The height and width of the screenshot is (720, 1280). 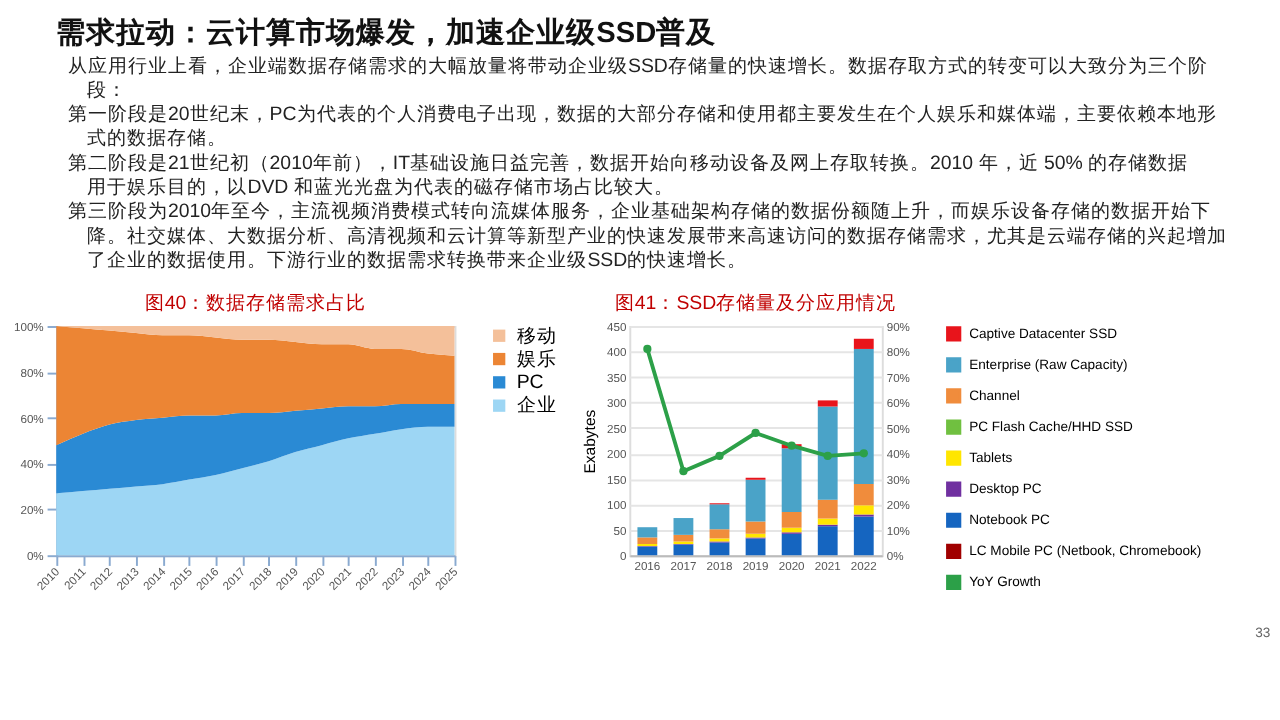 I want to click on legend-label: 娱乐, so click(x=536, y=358).